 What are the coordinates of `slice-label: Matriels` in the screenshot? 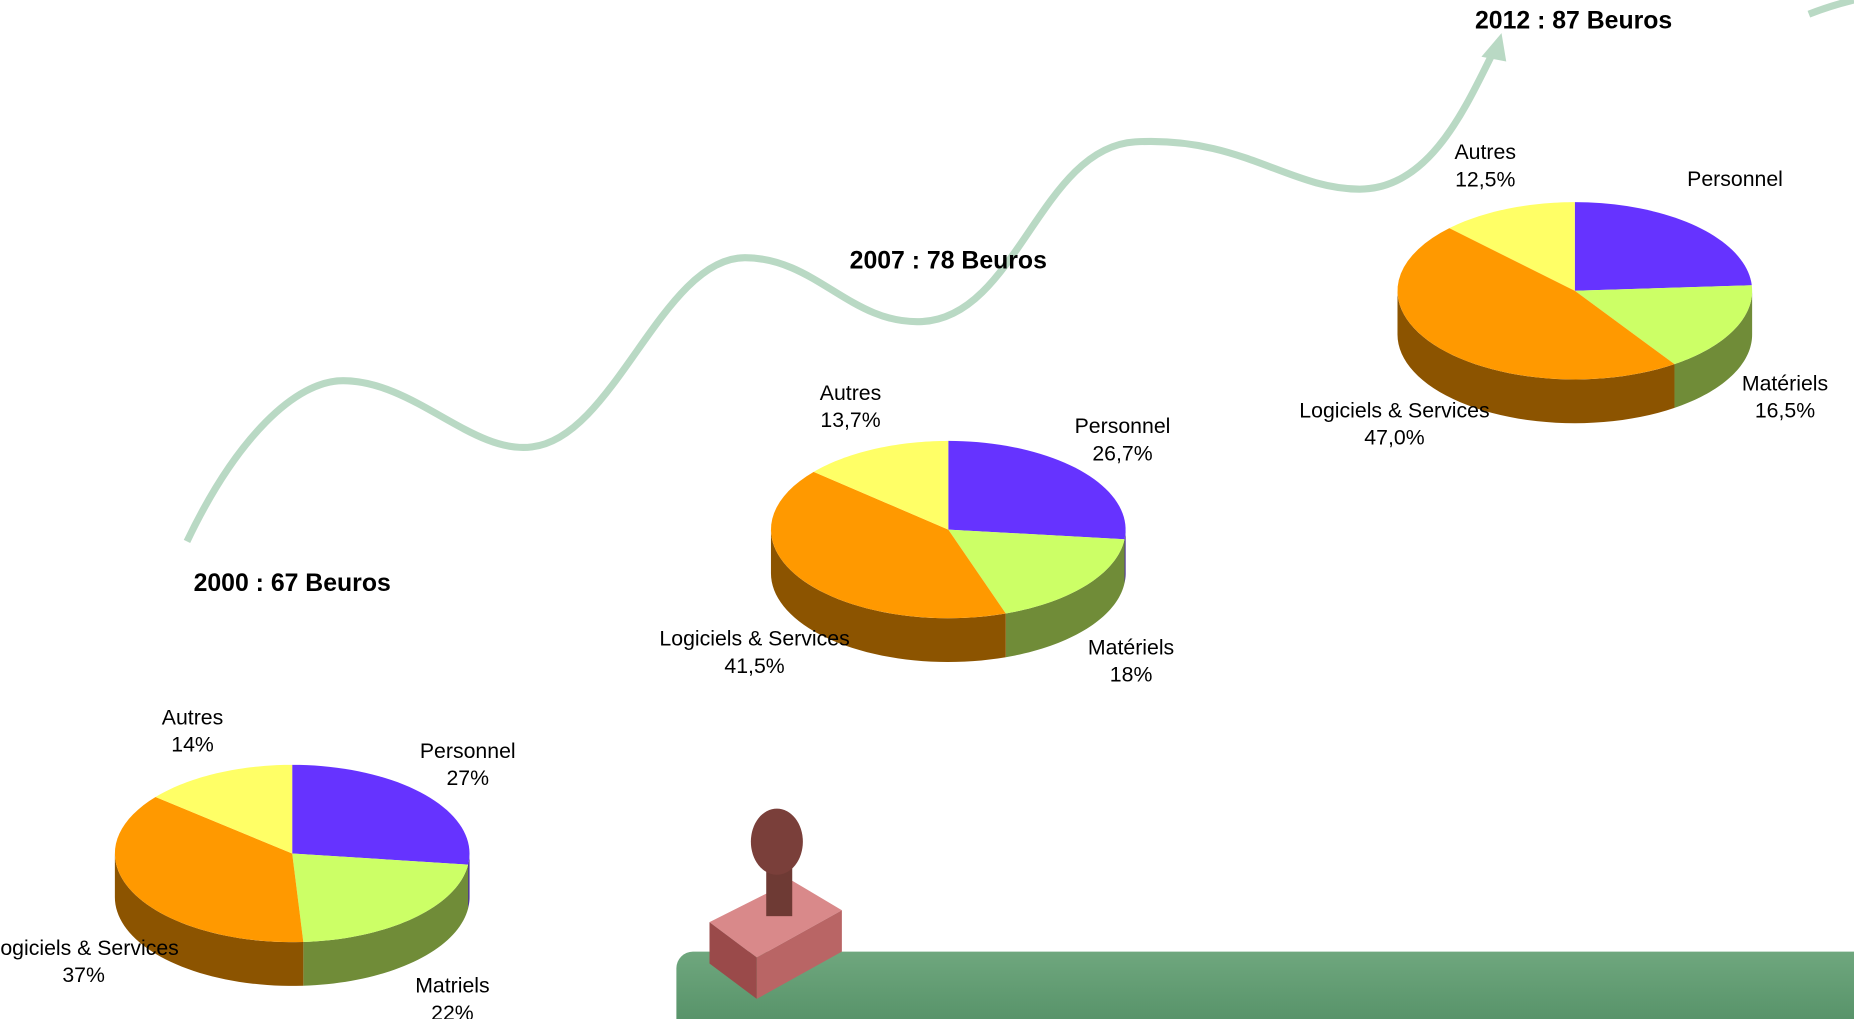 It's located at (452, 986).